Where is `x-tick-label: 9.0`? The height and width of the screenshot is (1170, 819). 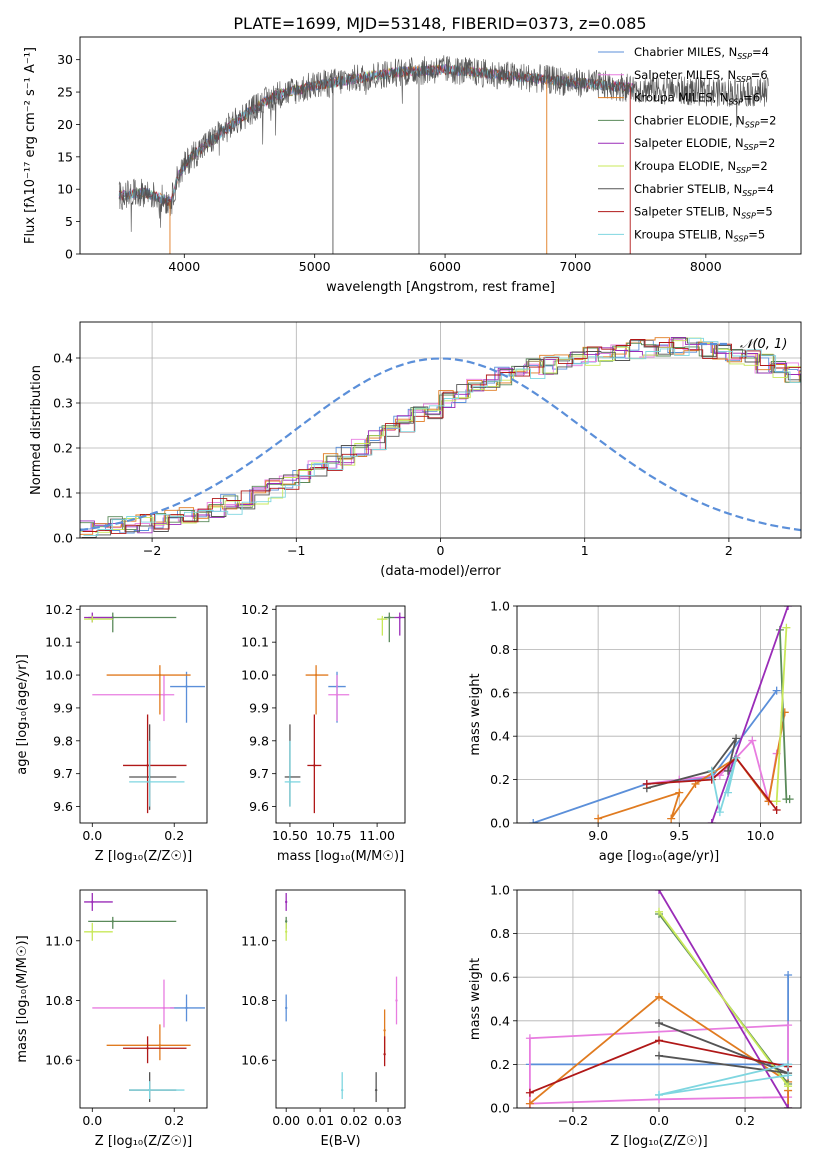
x-tick-label: 9.0 is located at coordinates (598, 835).